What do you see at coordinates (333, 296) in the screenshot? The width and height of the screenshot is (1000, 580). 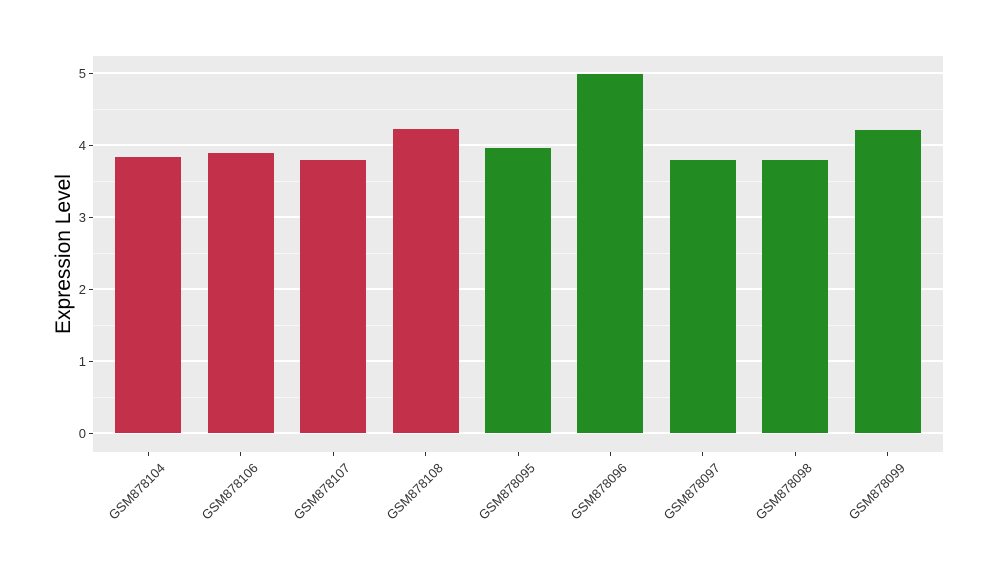 I see `bar-GSM878107` at bounding box center [333, 296].